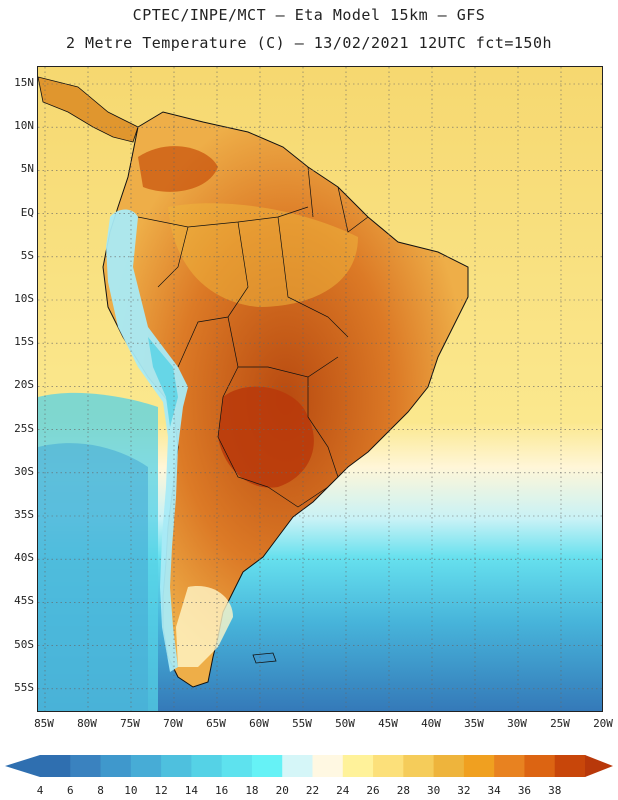 This screenshot has width=618, height=800. What do you see at coordinates (24, 428) in the screenshot?
I see `lat-label: 25S` at bounding box center [24, 428].